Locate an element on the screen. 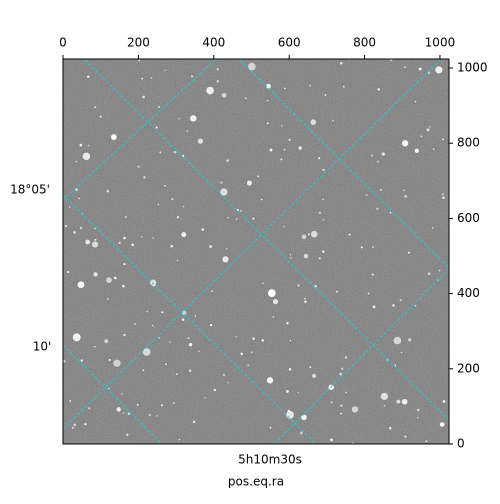 Image resolution: width=500 pixels, height=504 pixels. x-tick-label: 600 is located at coordinates (289, 43).